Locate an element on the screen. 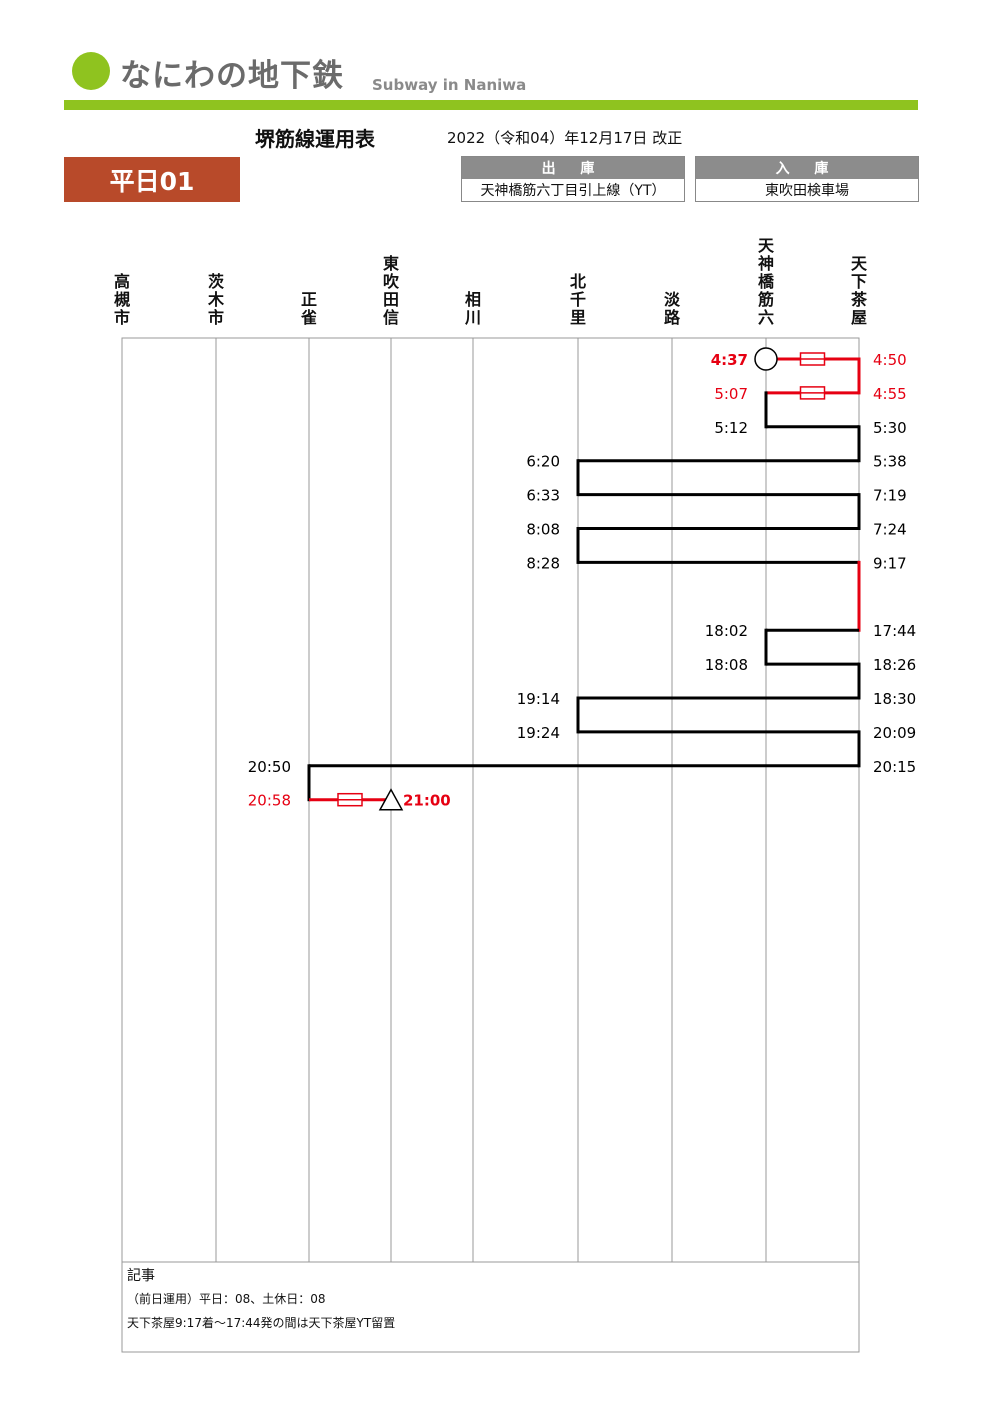 The height and width of the screenshot is (1414, 1000). time-label: 21:00 is located at coordinates (427, 801).